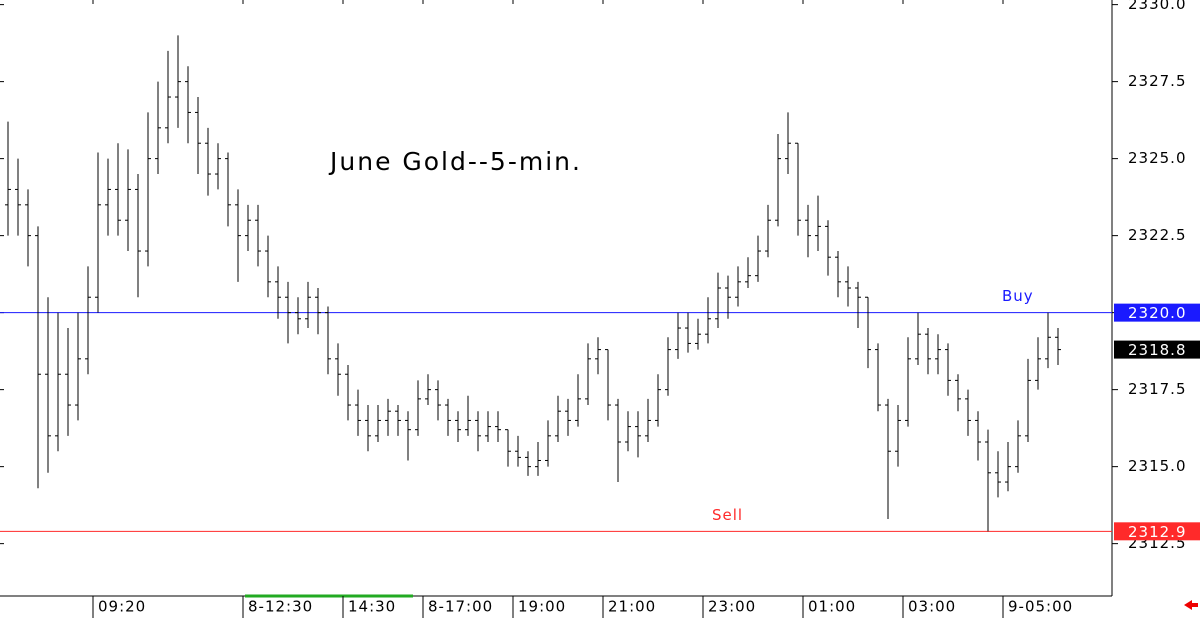  What do you see at coordinates (832, 607) in the screenshot?
I see `x-tick-label: 01:00` at bounding box center [832, 607].